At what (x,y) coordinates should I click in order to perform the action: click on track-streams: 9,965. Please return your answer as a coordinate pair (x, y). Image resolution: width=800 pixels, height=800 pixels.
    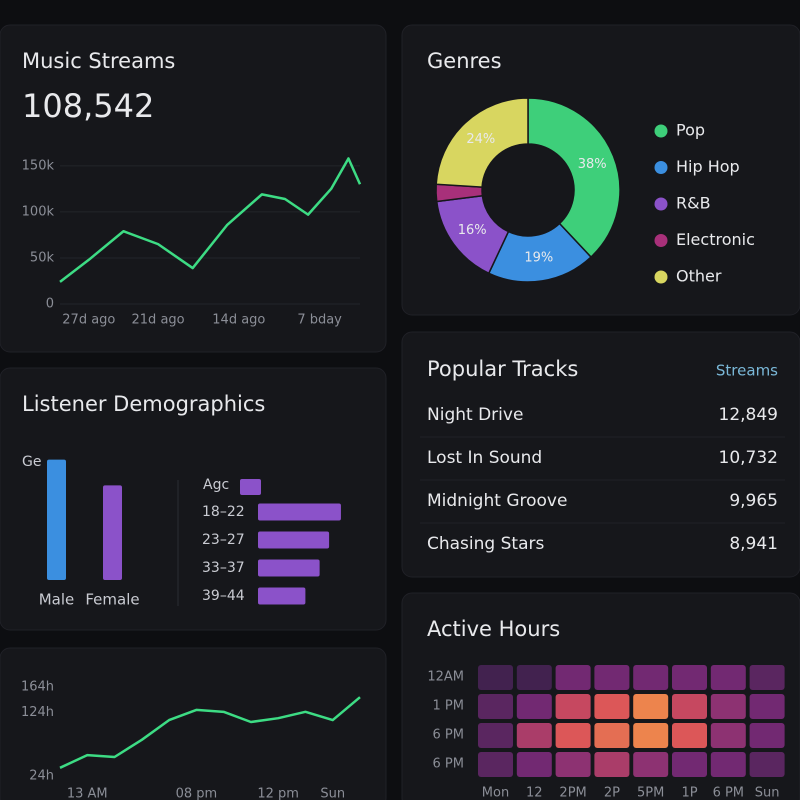
    Looking at the image, I should click on (753, 501).